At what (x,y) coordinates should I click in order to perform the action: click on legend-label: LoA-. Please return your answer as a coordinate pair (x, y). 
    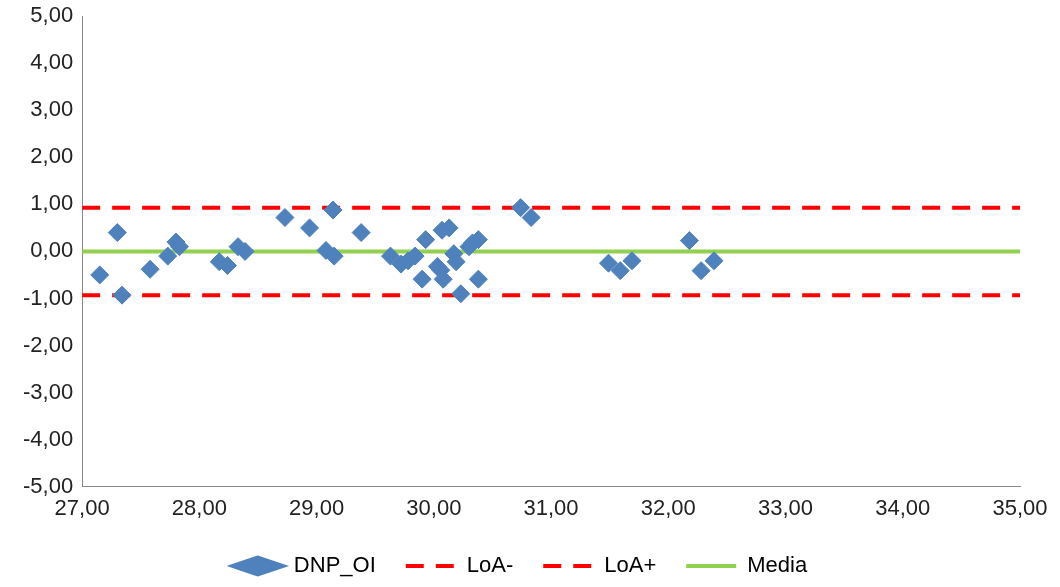
    Looking at the image, I should click on (490, 565).